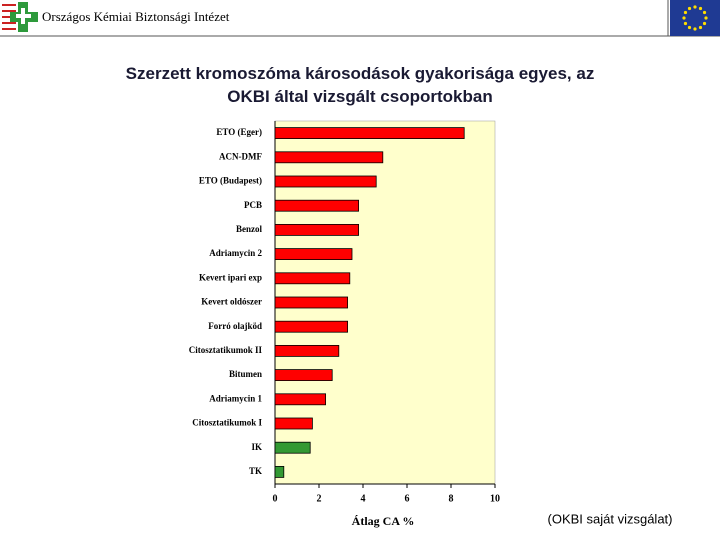 The height and width of the screenshot is (540, 720). I want to click on y-tick-label: ETO (Budapest), so click(230, 181).